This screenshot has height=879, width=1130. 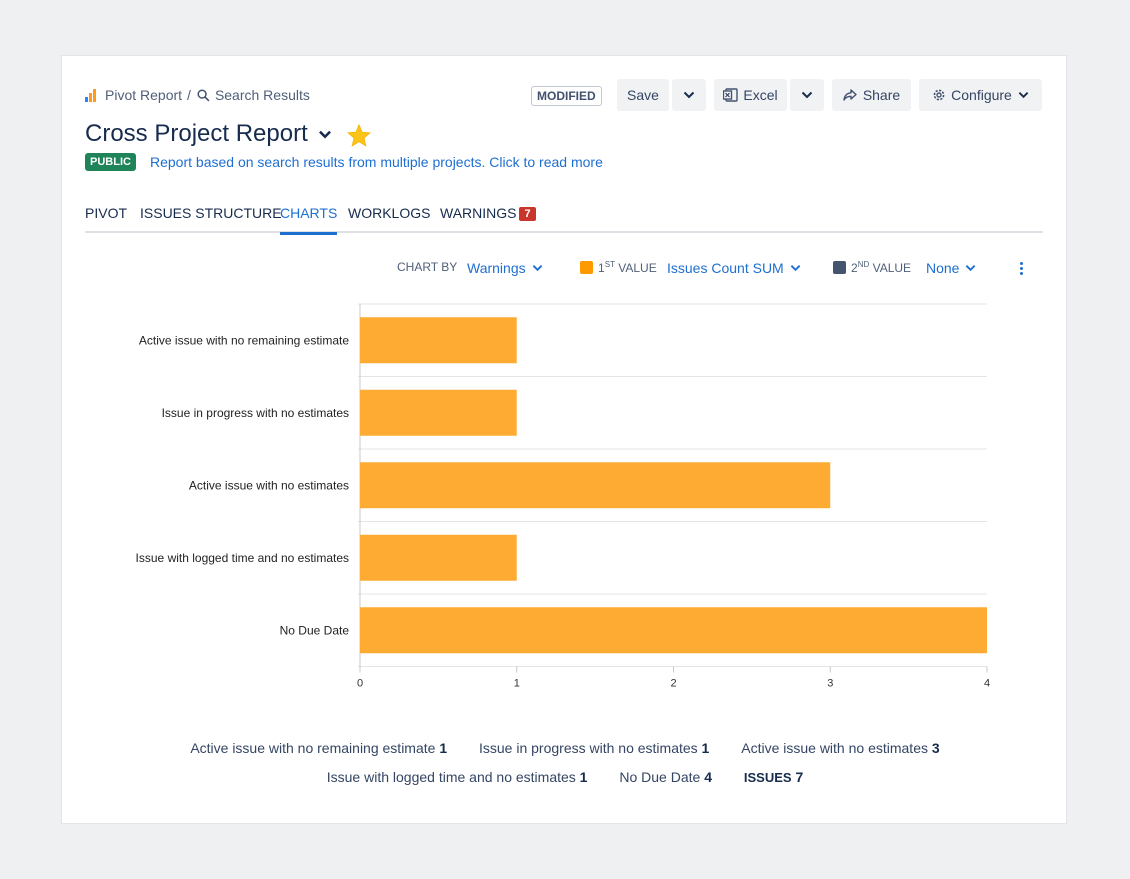 I want to click on chart-by-select: Warnings, so click(x=505, y=268).